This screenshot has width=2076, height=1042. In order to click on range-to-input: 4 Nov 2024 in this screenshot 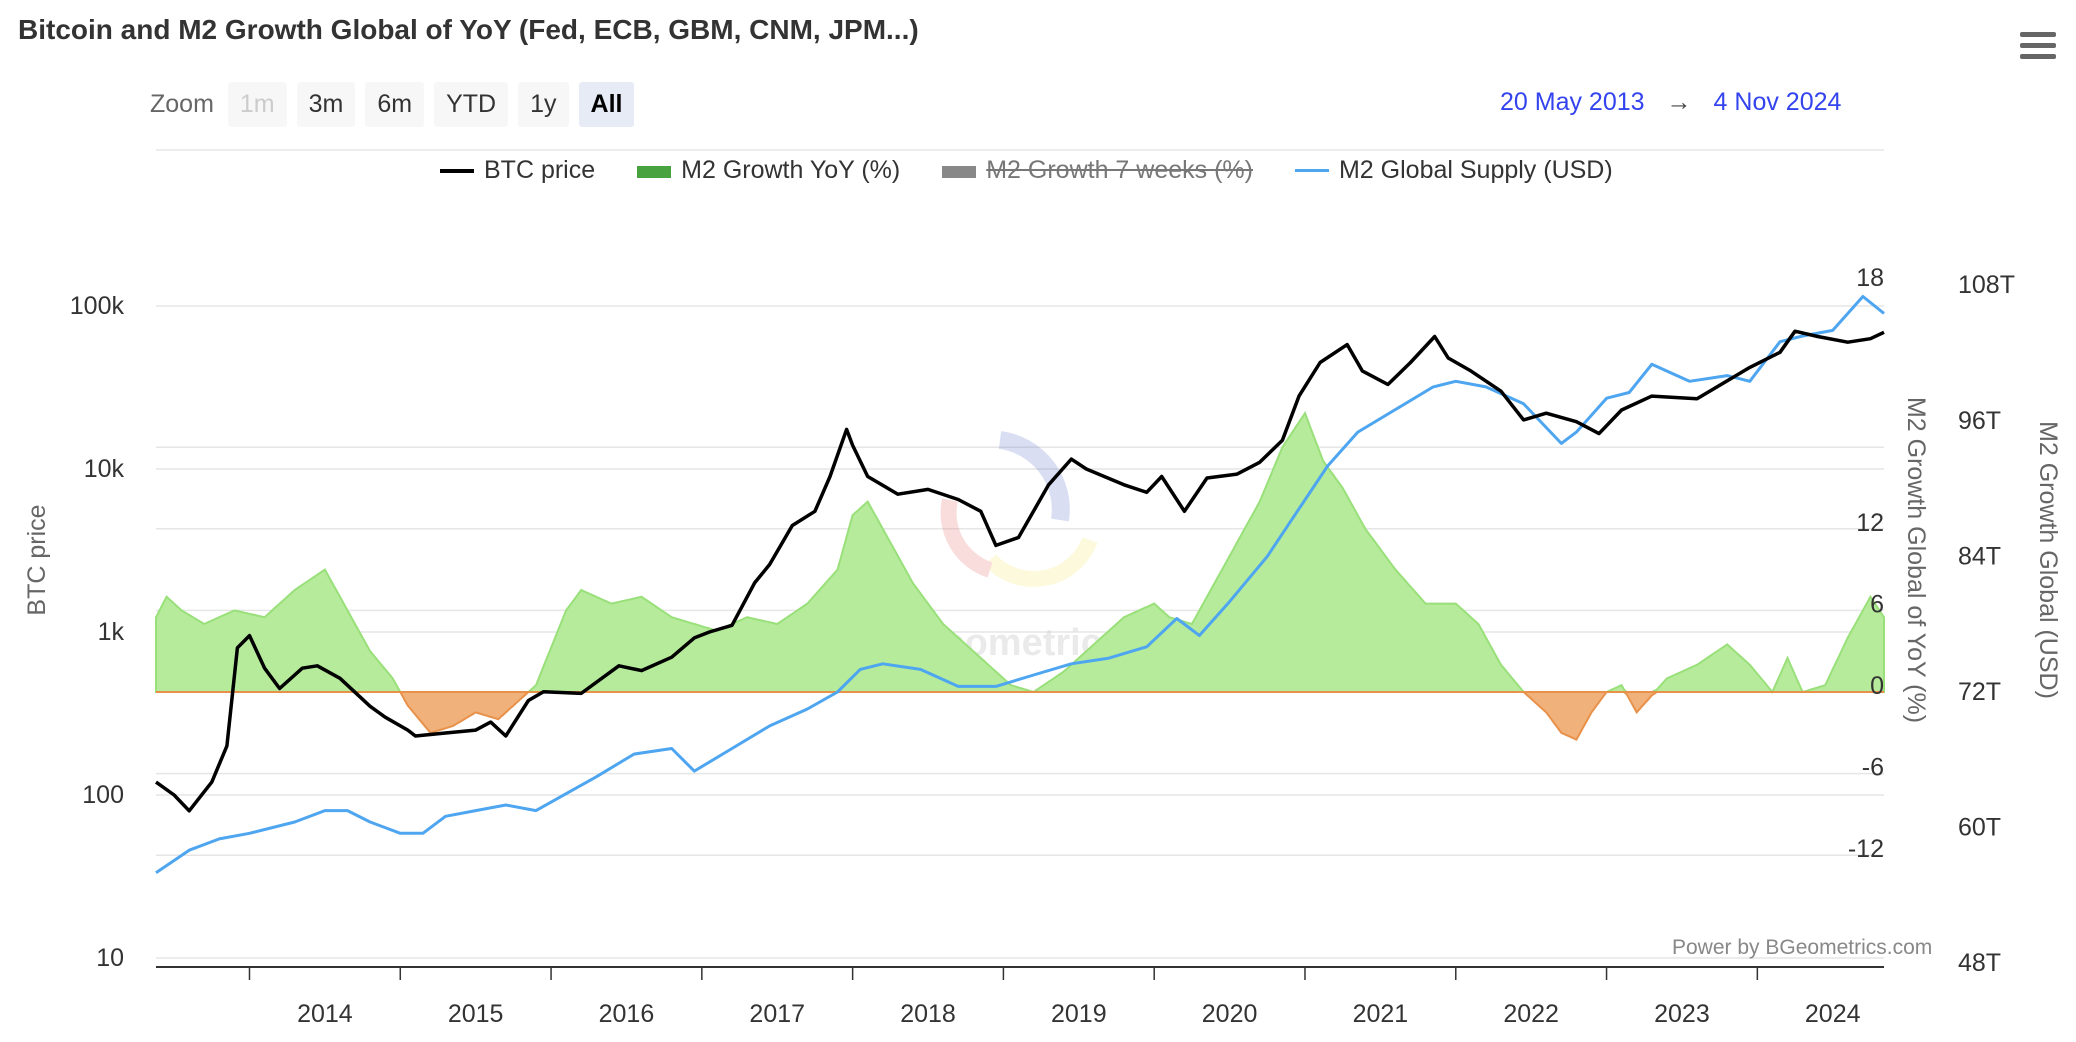, I will do `click(1777, 102)`.